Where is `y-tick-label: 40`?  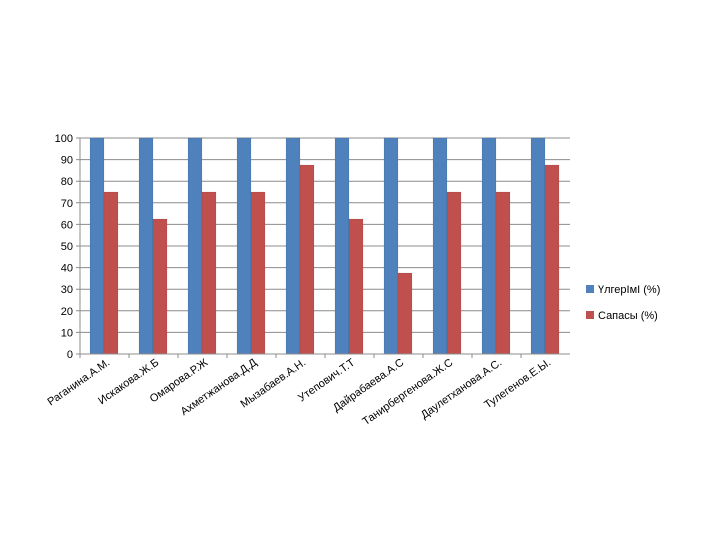 y-tick-label: 40 is located at coordinates (67, 269).